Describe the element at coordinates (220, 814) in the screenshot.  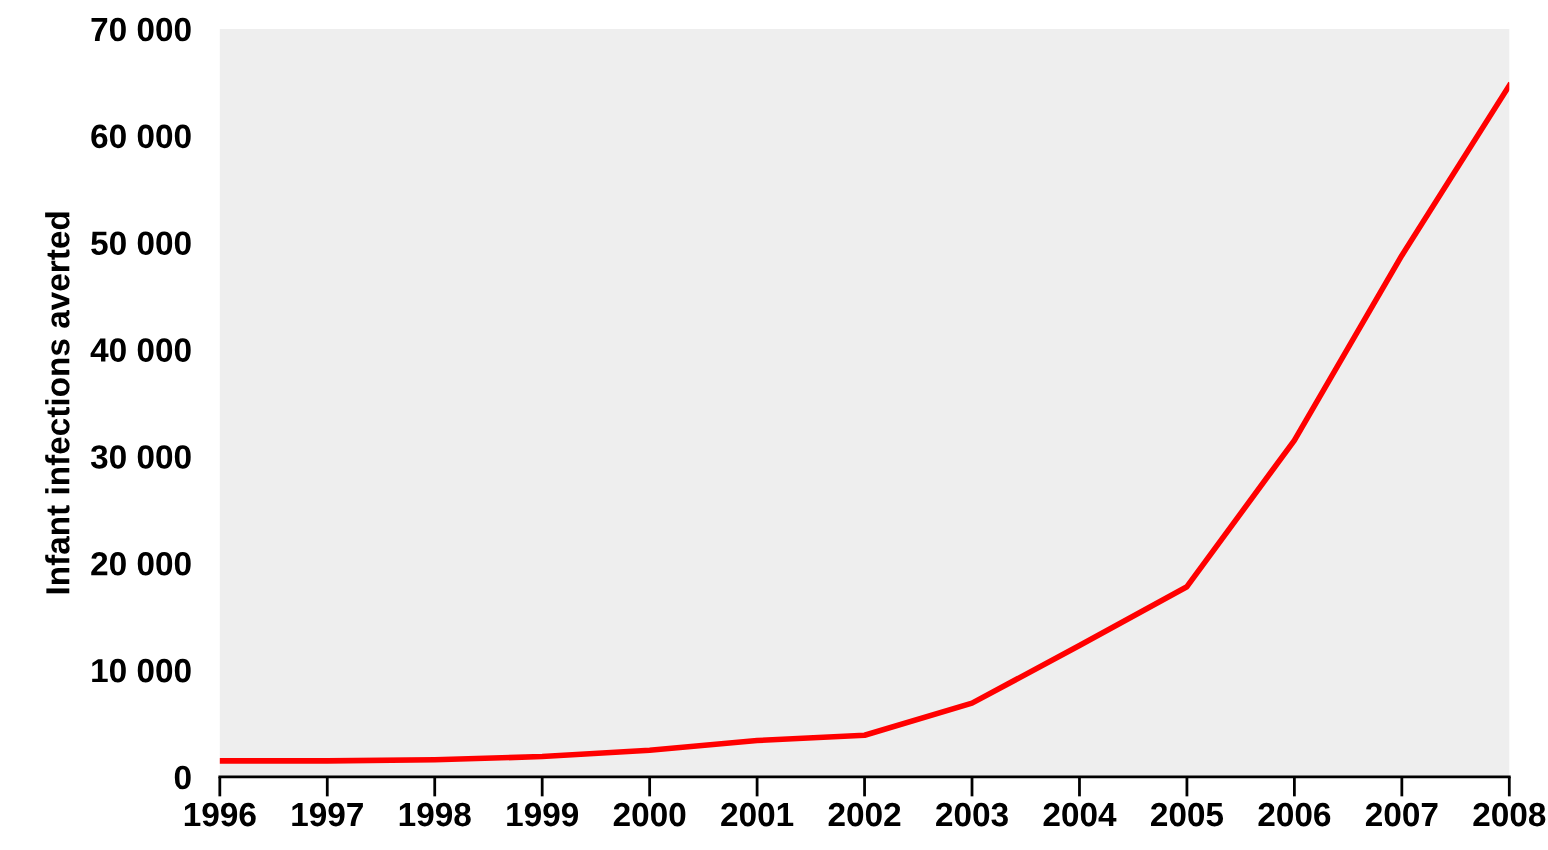
I see `x-tick-label: 1996` at that location.